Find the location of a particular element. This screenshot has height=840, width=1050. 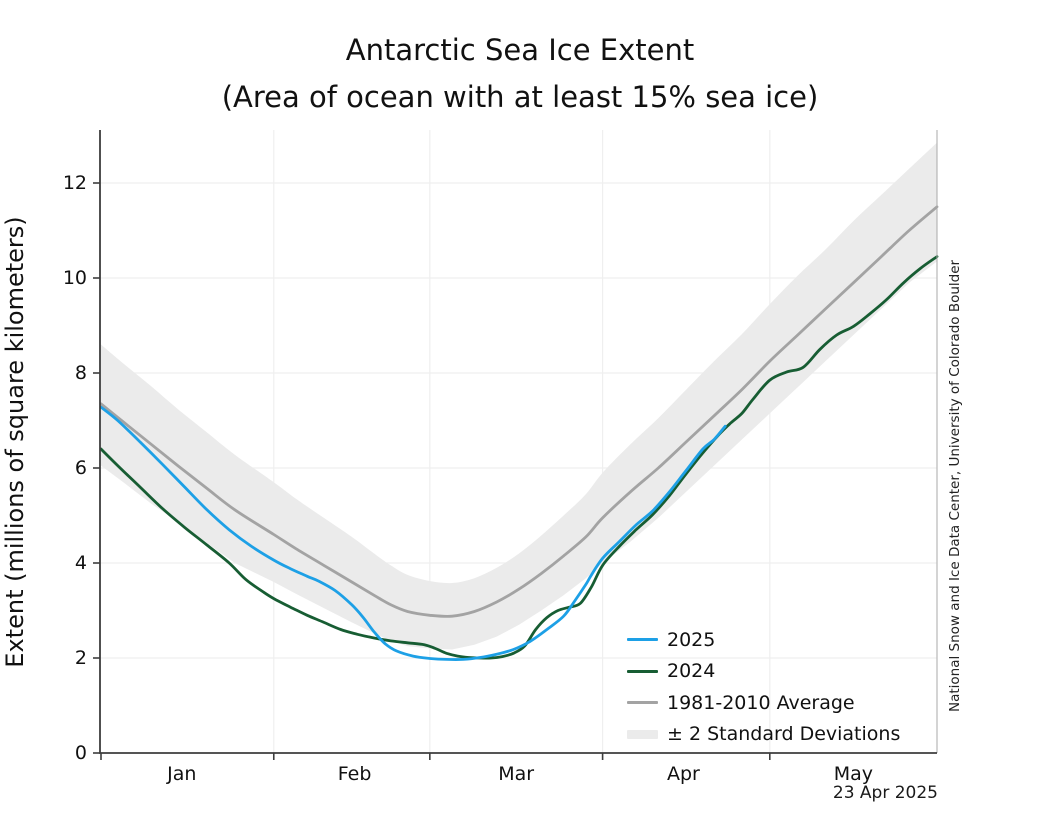

y-tick-label: 12 is located at coordinates (74, 183).